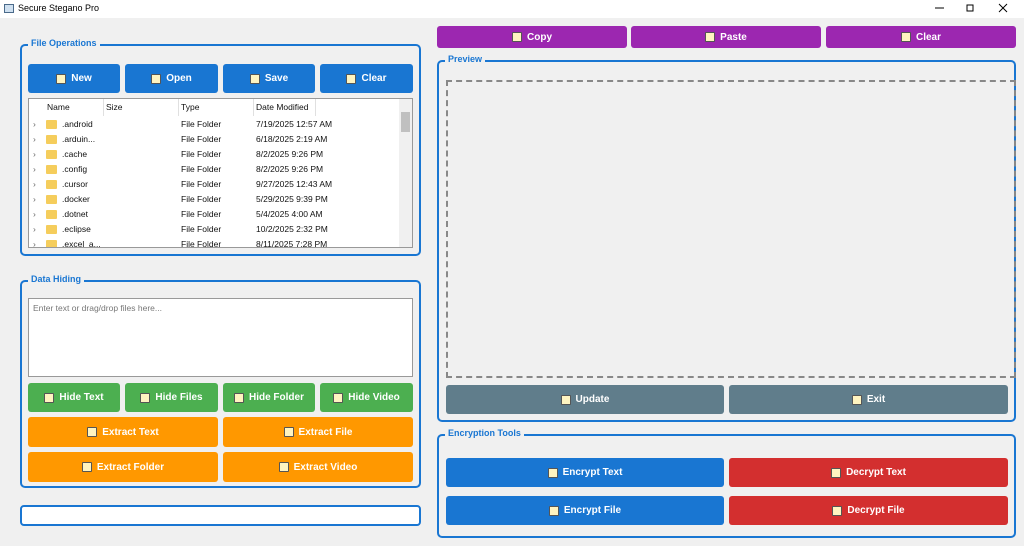  Describe the element at coordinates (592, 510) in the screenshot. I see `button-label: Encrypt File` at that location.